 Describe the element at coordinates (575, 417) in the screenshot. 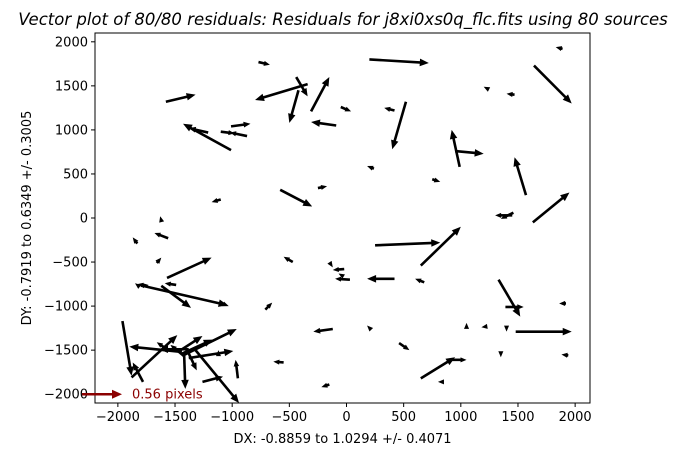

I see `x-tick-label: 2000` at that location.